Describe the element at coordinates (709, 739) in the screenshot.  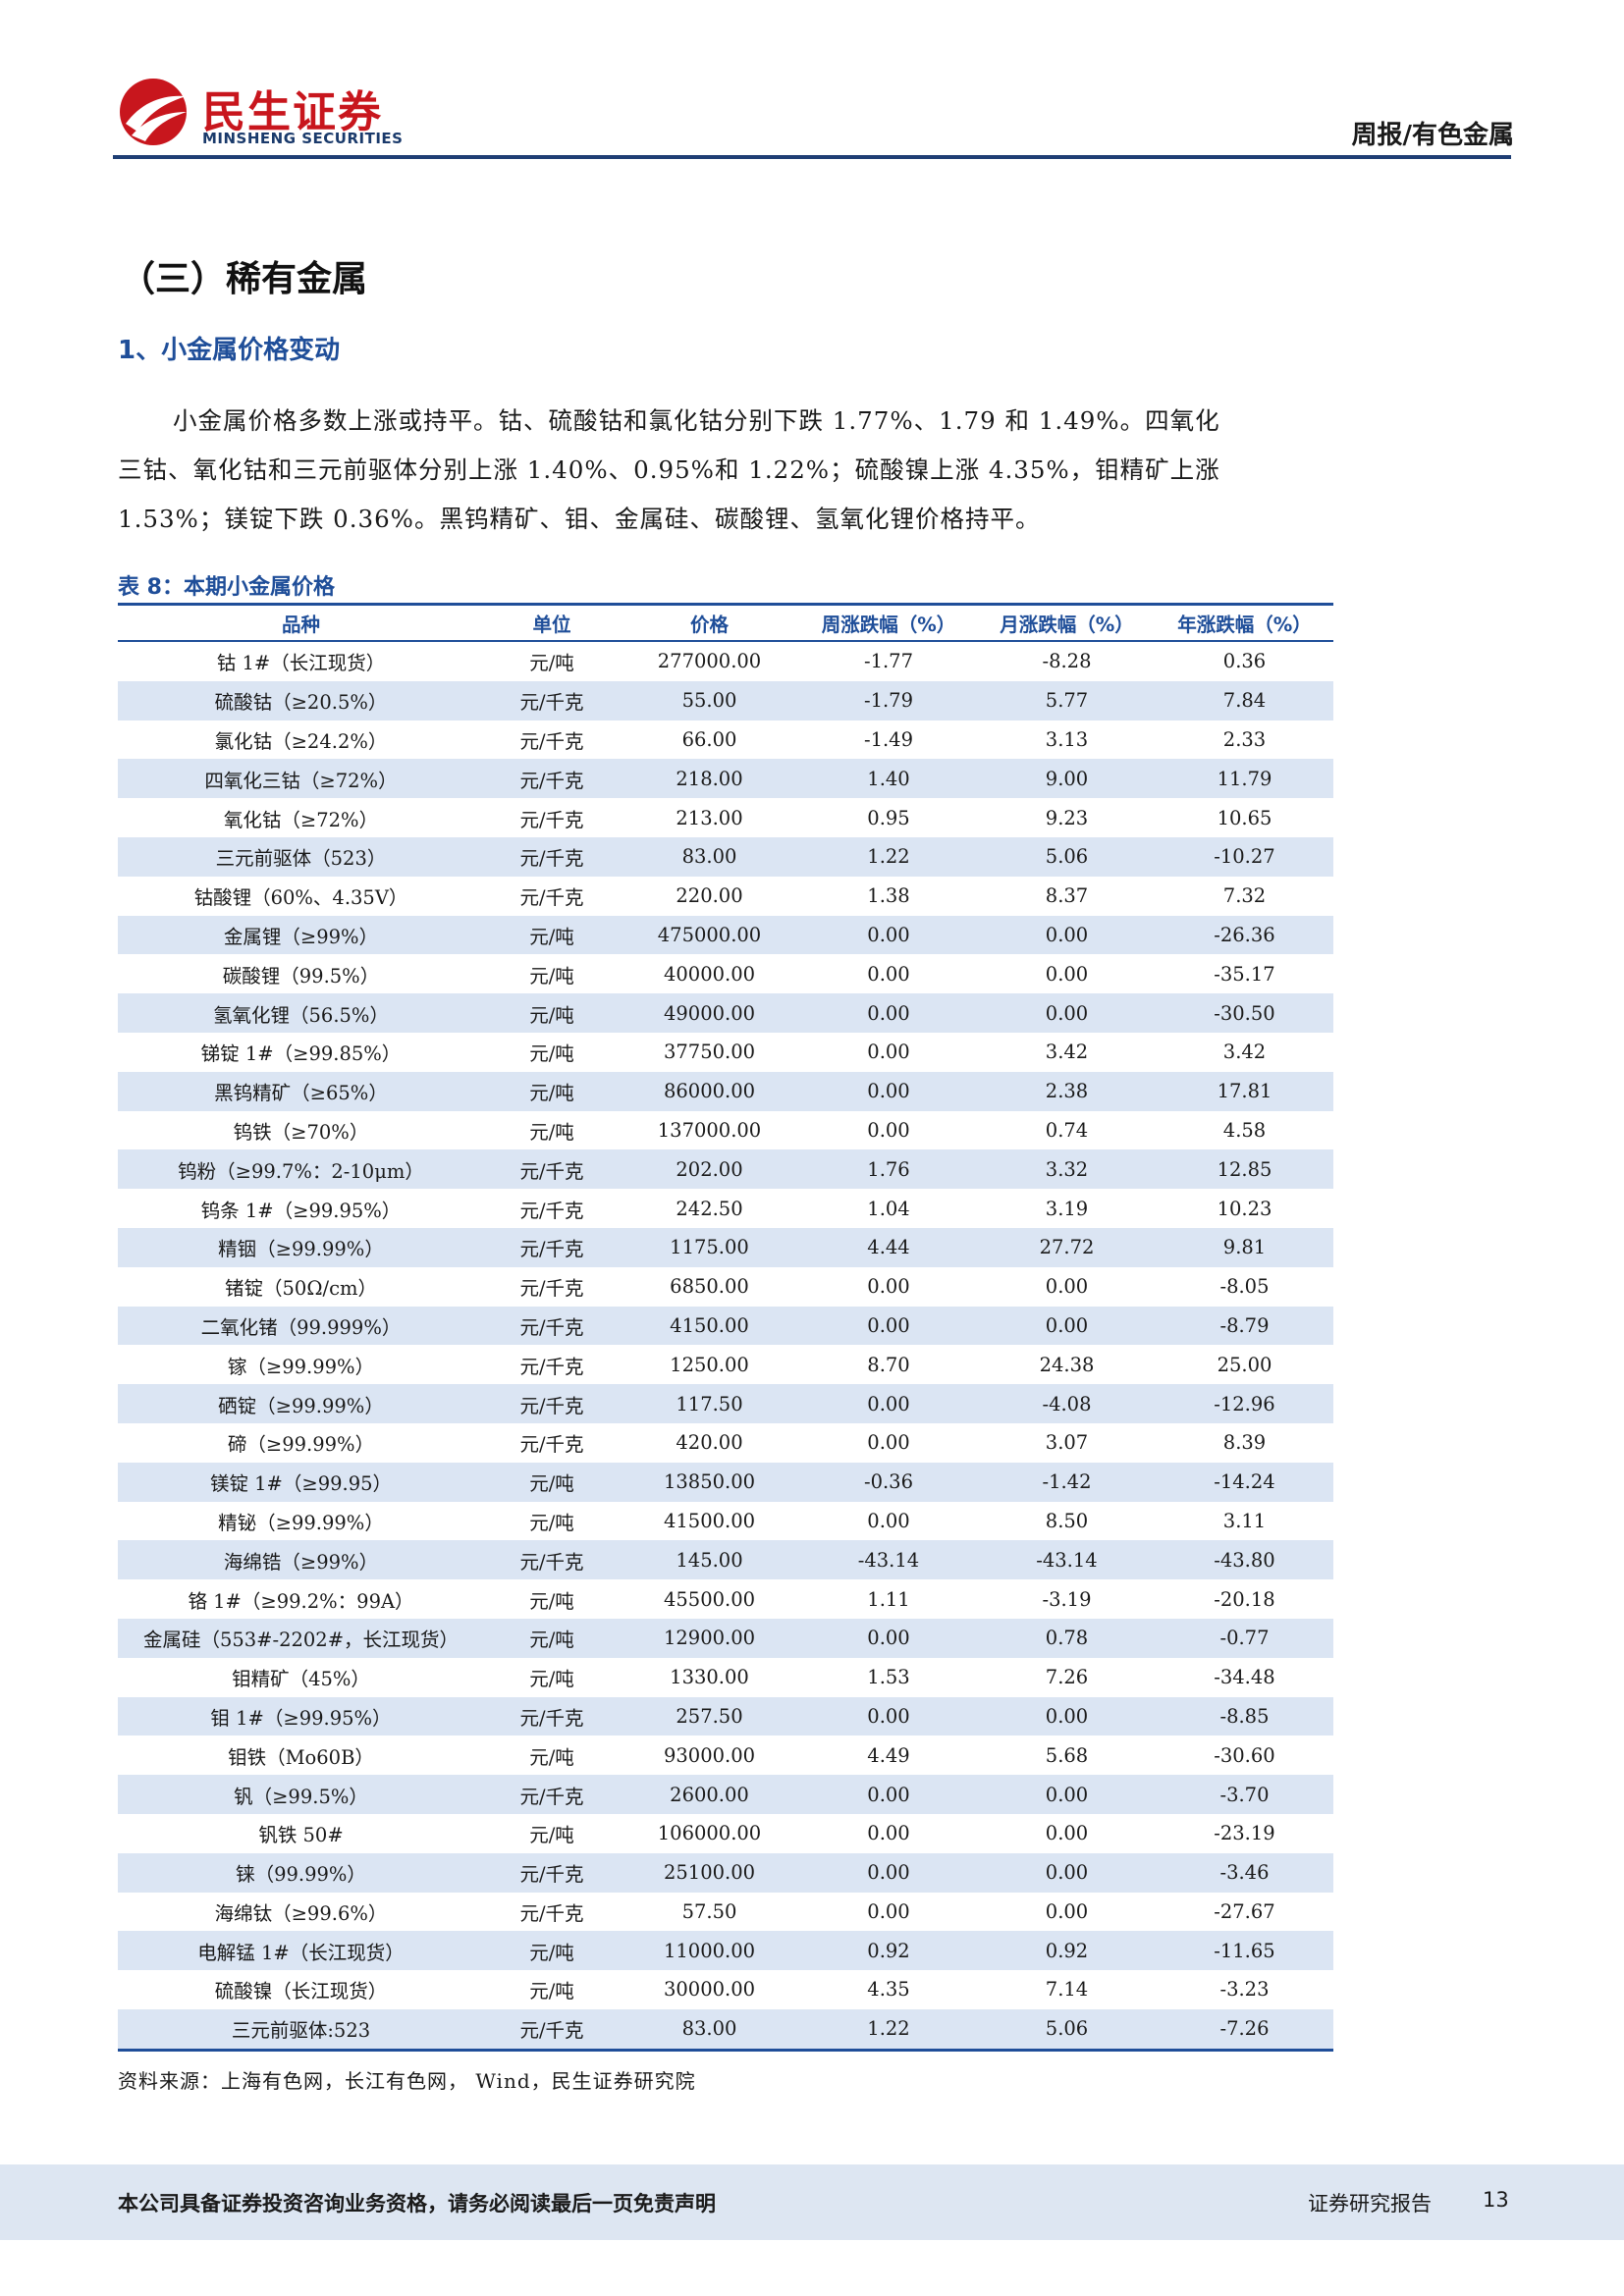
I see `cell-price: 66.00` at that location.